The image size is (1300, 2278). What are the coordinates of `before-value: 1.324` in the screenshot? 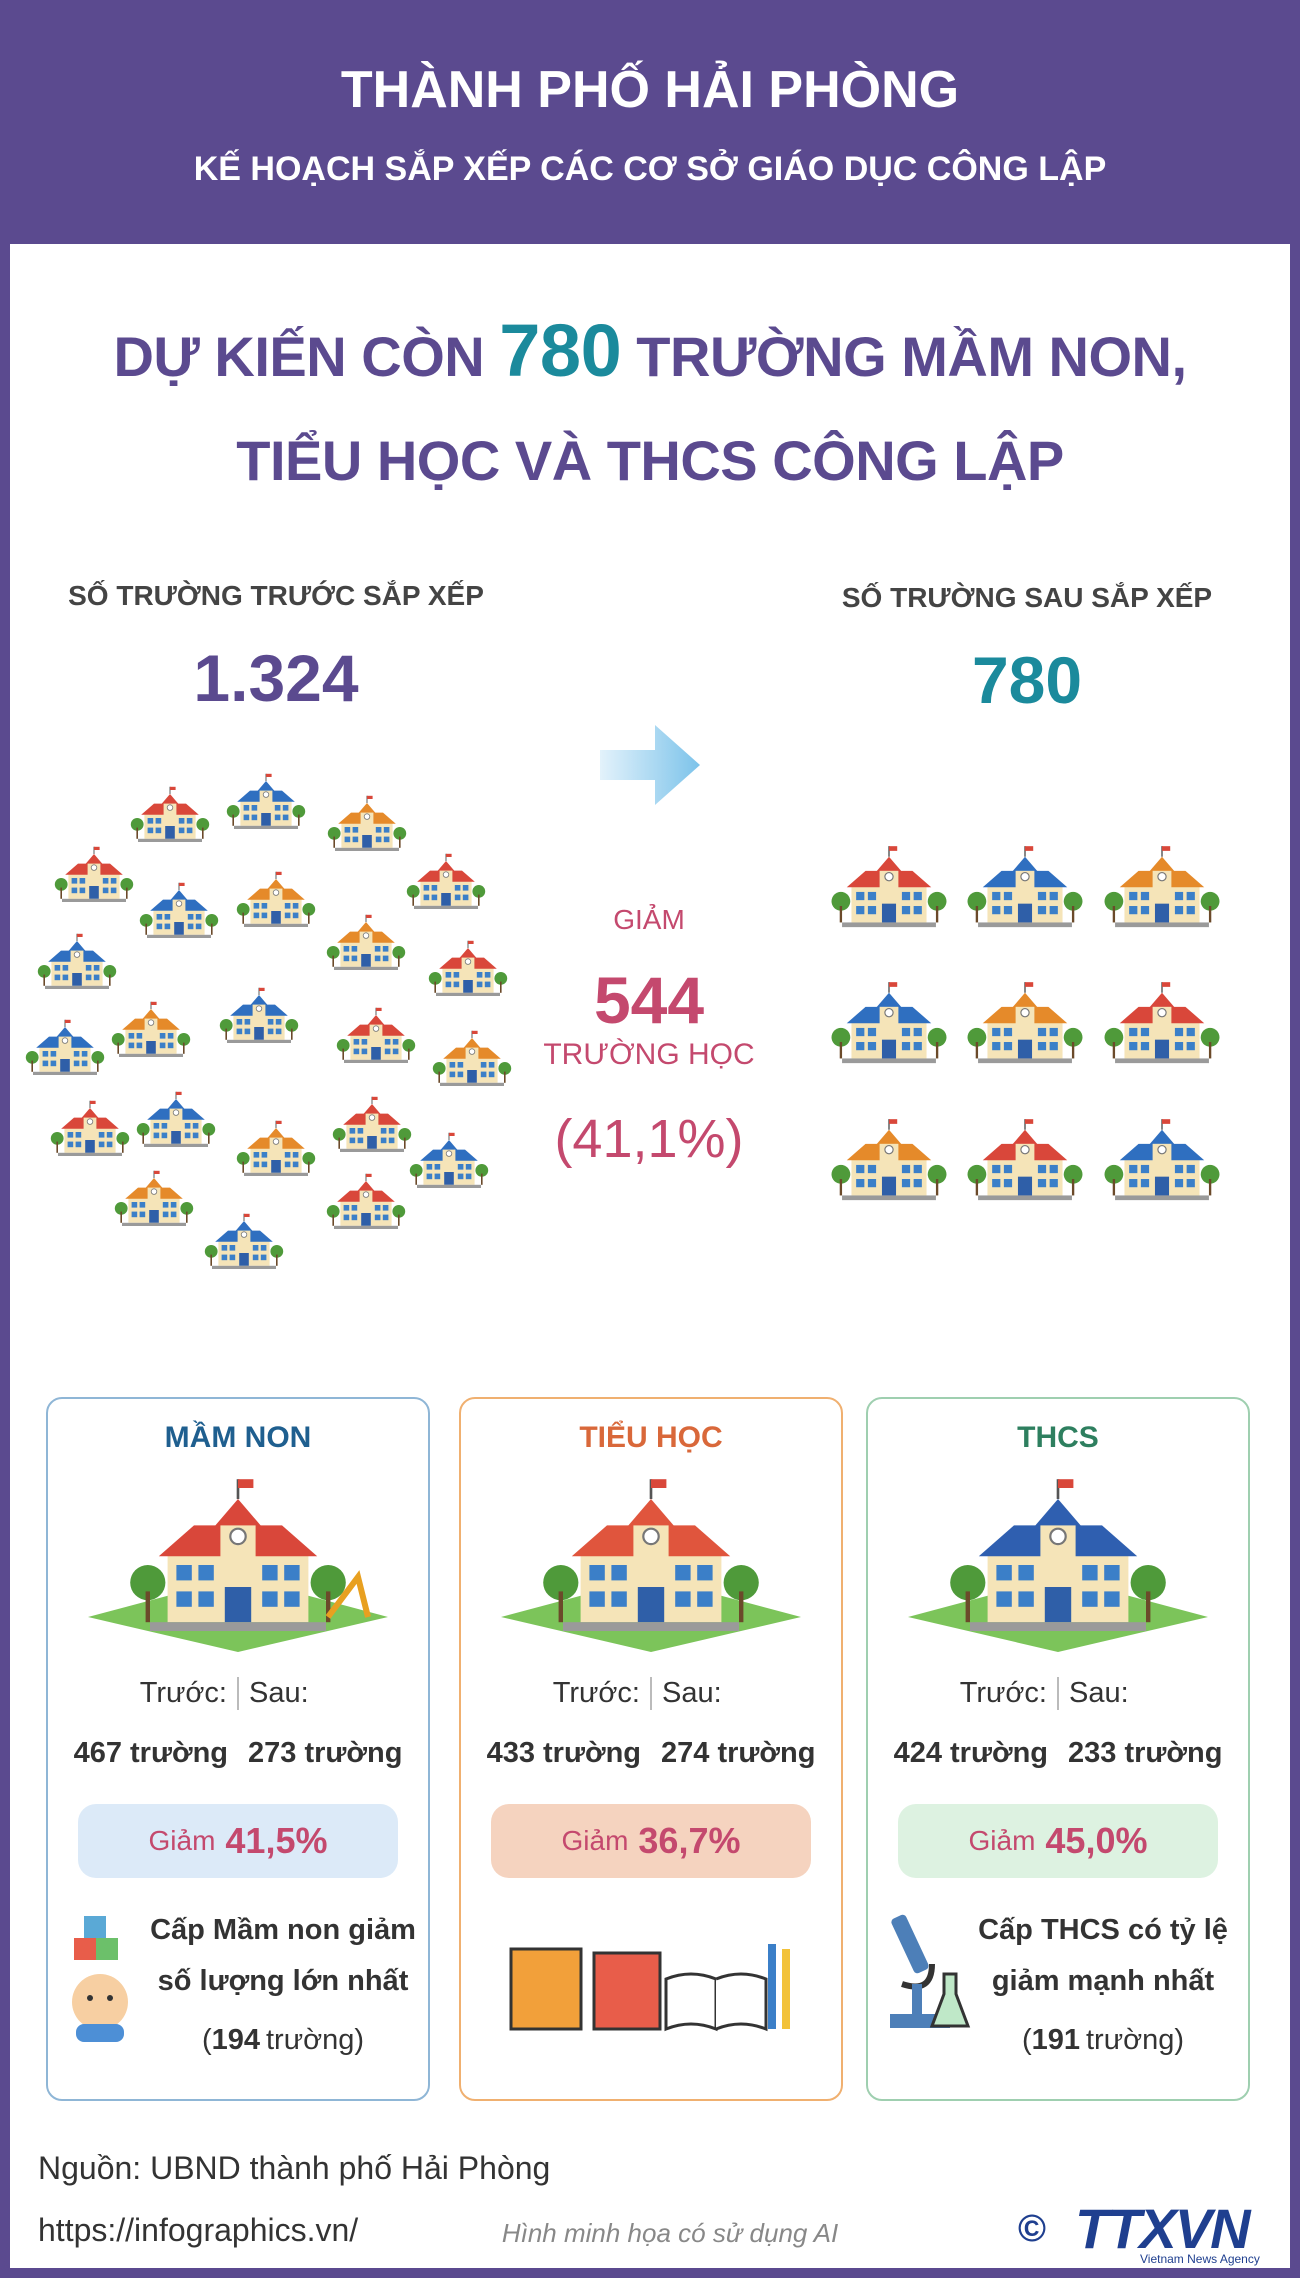 It's located at (276, 678).